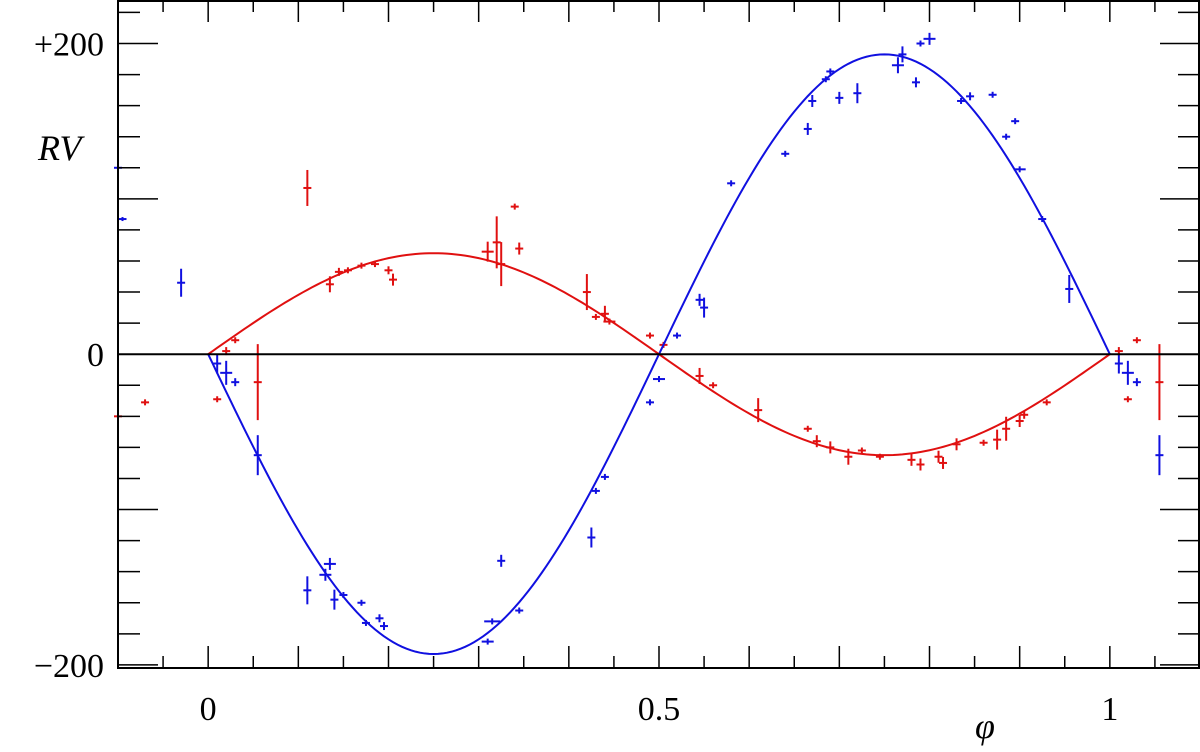 This screenshot has width=1200, height=752. I want to click on y-tick-label: 0, so click(95, 355).